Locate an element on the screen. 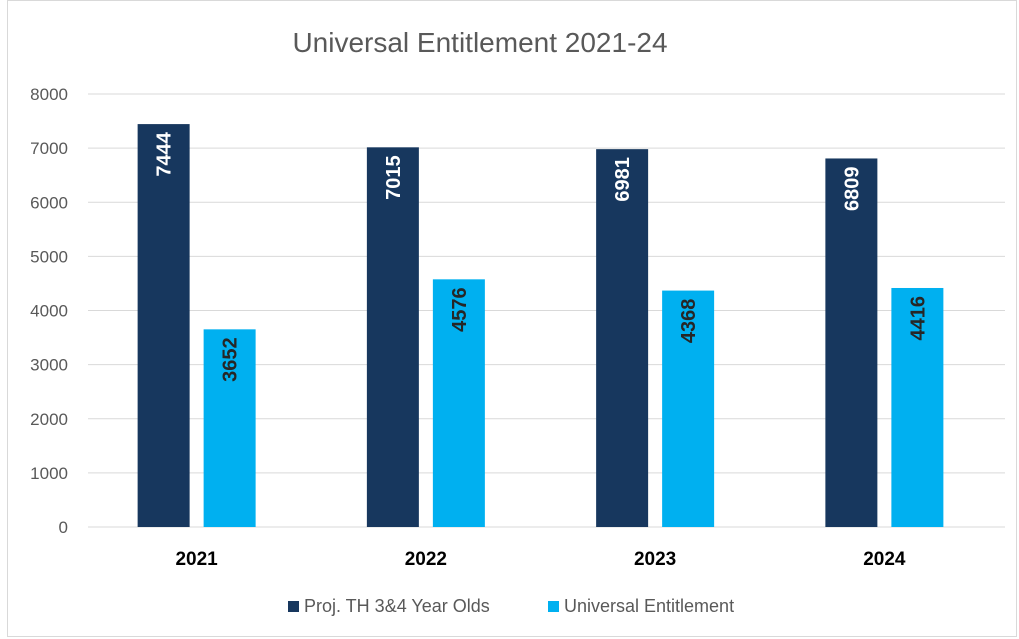  y-tick-label: 6000 is located at coordinates (49, 202).